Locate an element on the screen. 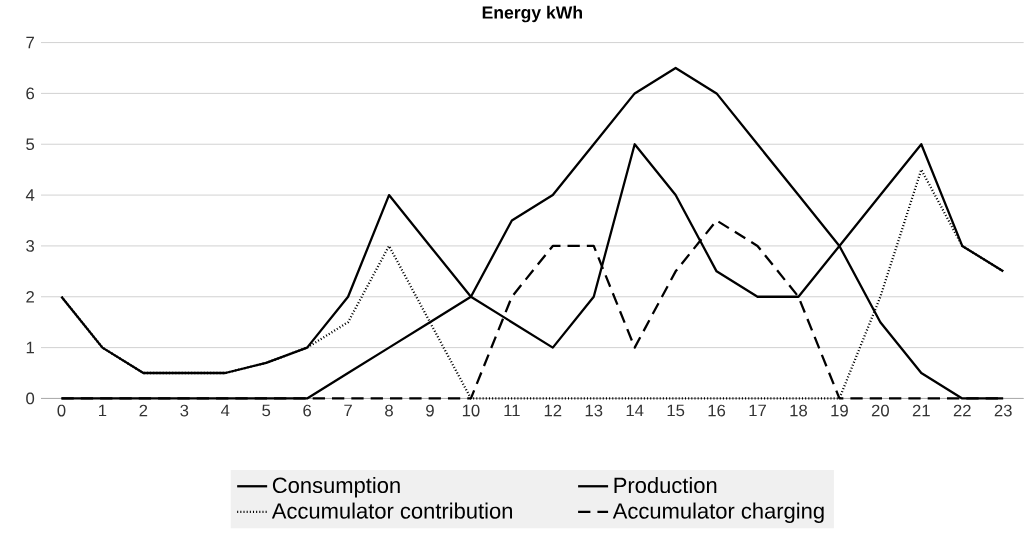 The width and height of the screenshot is (1024, 533). legend-label: Accumulator contribution is located at coordinates (391, 510).